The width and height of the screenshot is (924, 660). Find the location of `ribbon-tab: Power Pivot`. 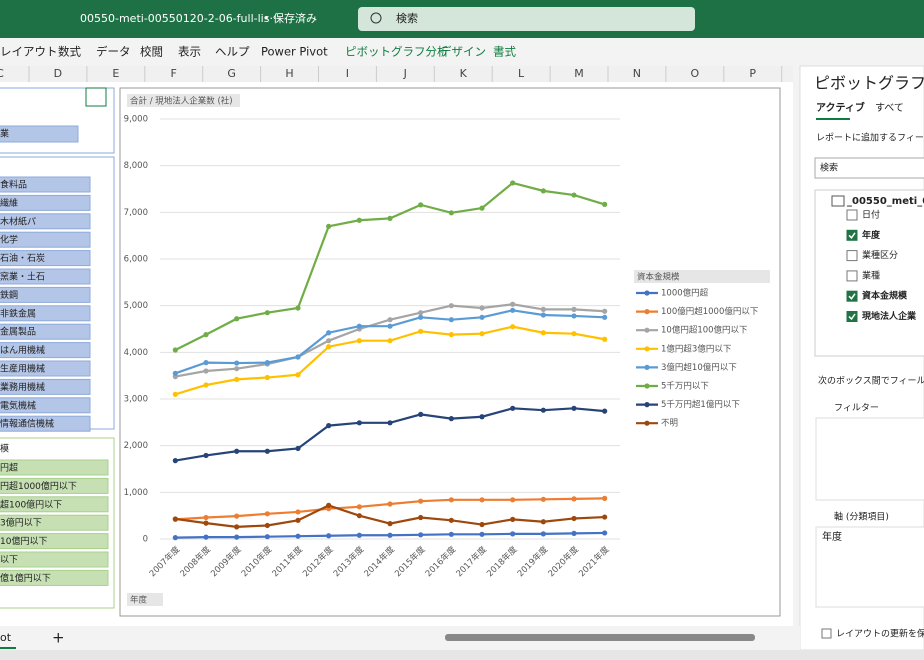

ribbon-tab: Power Pivot is located at coordinates (294, 52).